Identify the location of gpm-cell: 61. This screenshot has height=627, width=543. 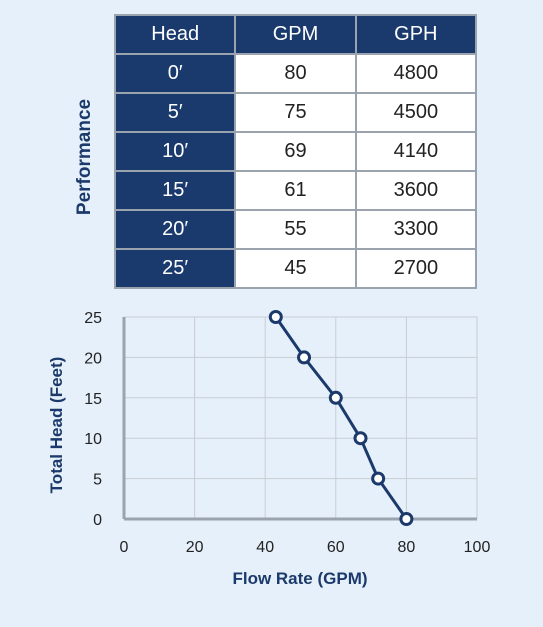
(295, 190).